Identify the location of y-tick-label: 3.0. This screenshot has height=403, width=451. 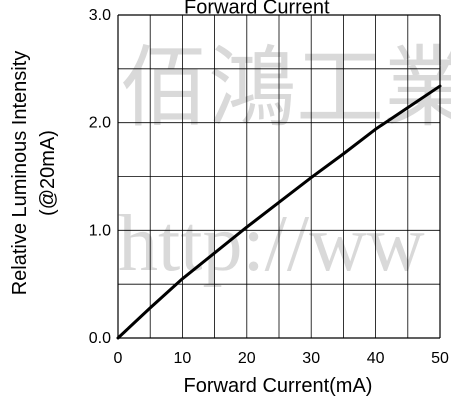
(100, 15).